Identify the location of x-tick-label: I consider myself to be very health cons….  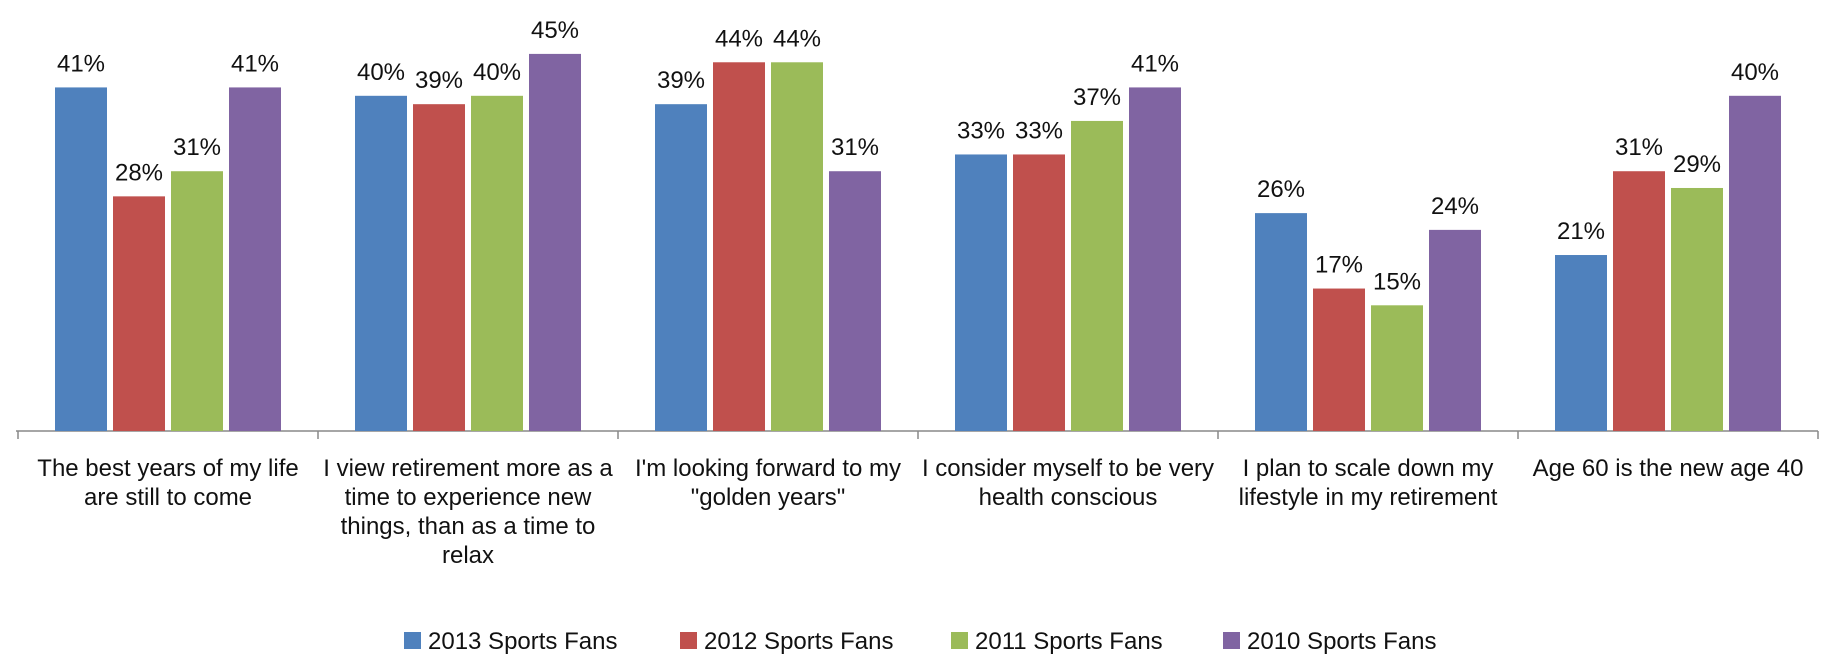
(1068, 483).